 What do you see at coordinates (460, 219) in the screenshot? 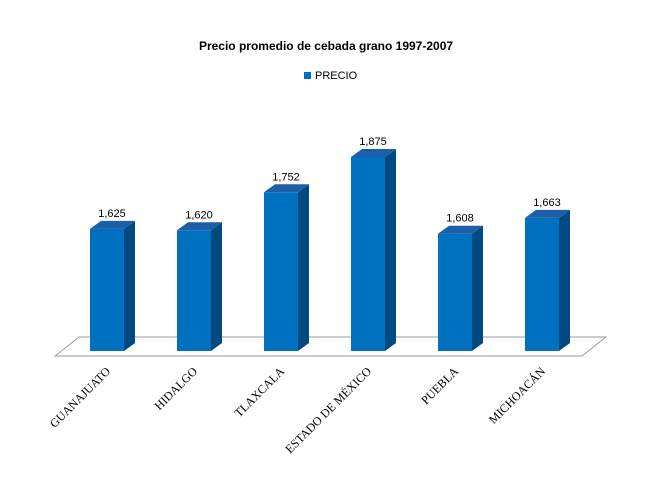
I see `data-label: 1,608` at bounding box center [460, 219].